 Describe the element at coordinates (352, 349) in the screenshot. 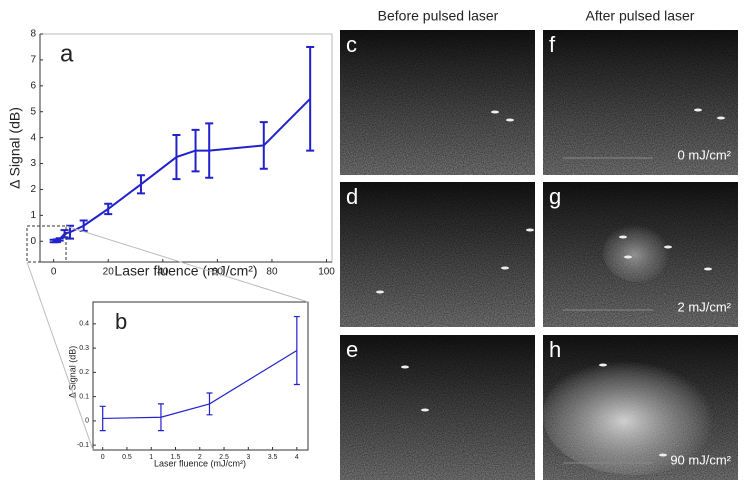

I see `panel-label: e` at that location.